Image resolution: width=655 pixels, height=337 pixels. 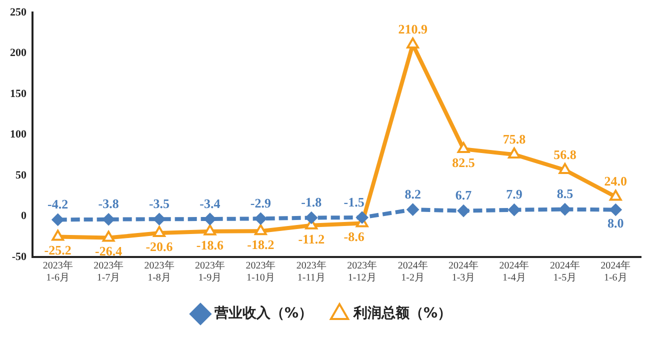 What do you see at coordinates (109, 204) in the screenshot?
I see `data-label: -3.8` at bounding box center [109, 204].